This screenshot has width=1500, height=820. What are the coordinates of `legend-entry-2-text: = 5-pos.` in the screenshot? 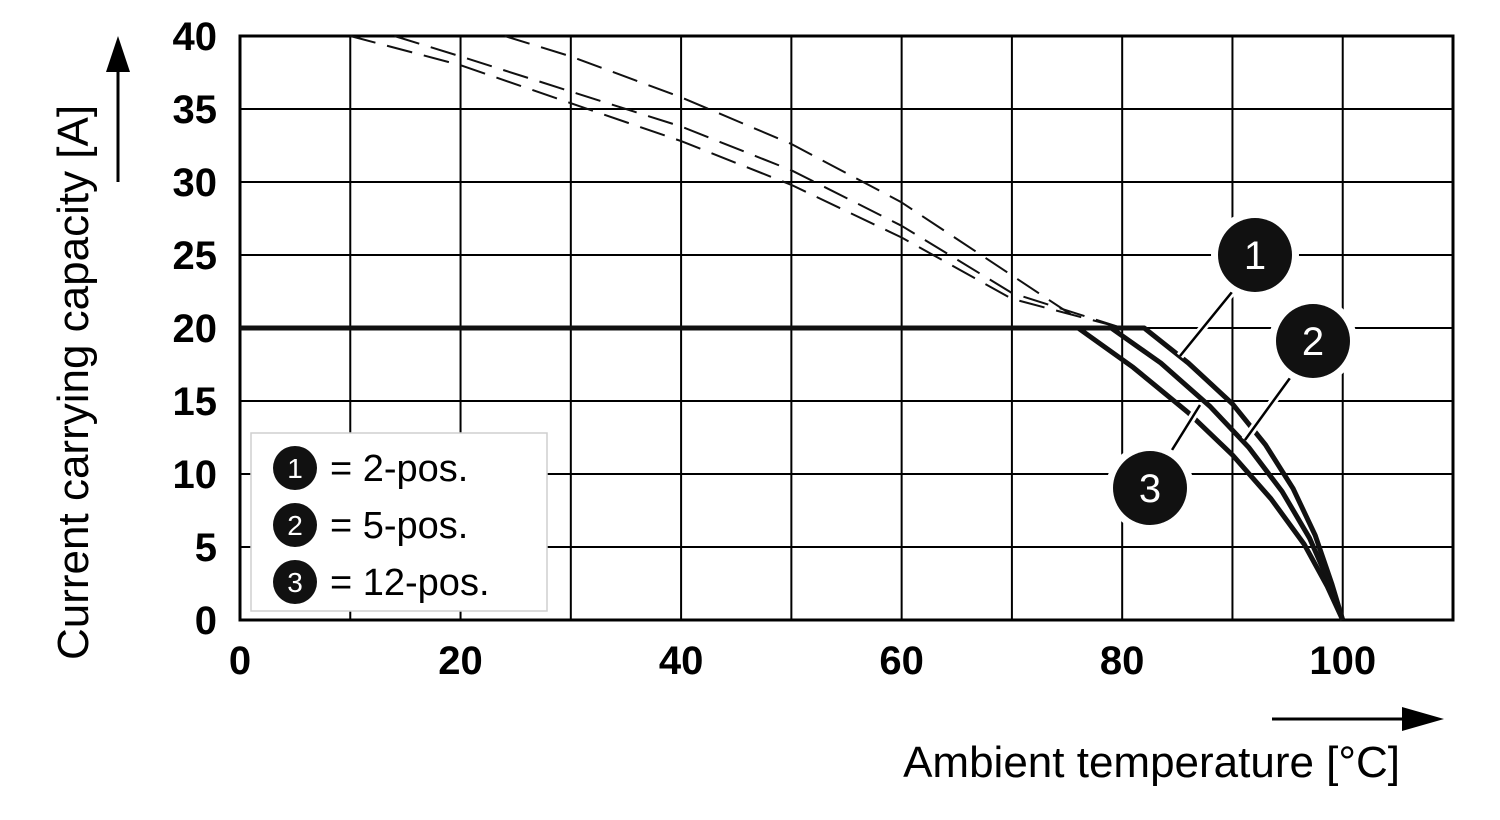 It's located at (399, 526).